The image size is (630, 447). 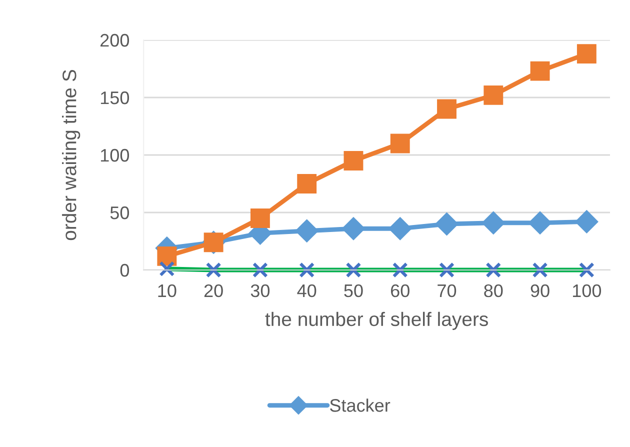 I want to click on x-tick-label: 10, so click(x=167, y=291).